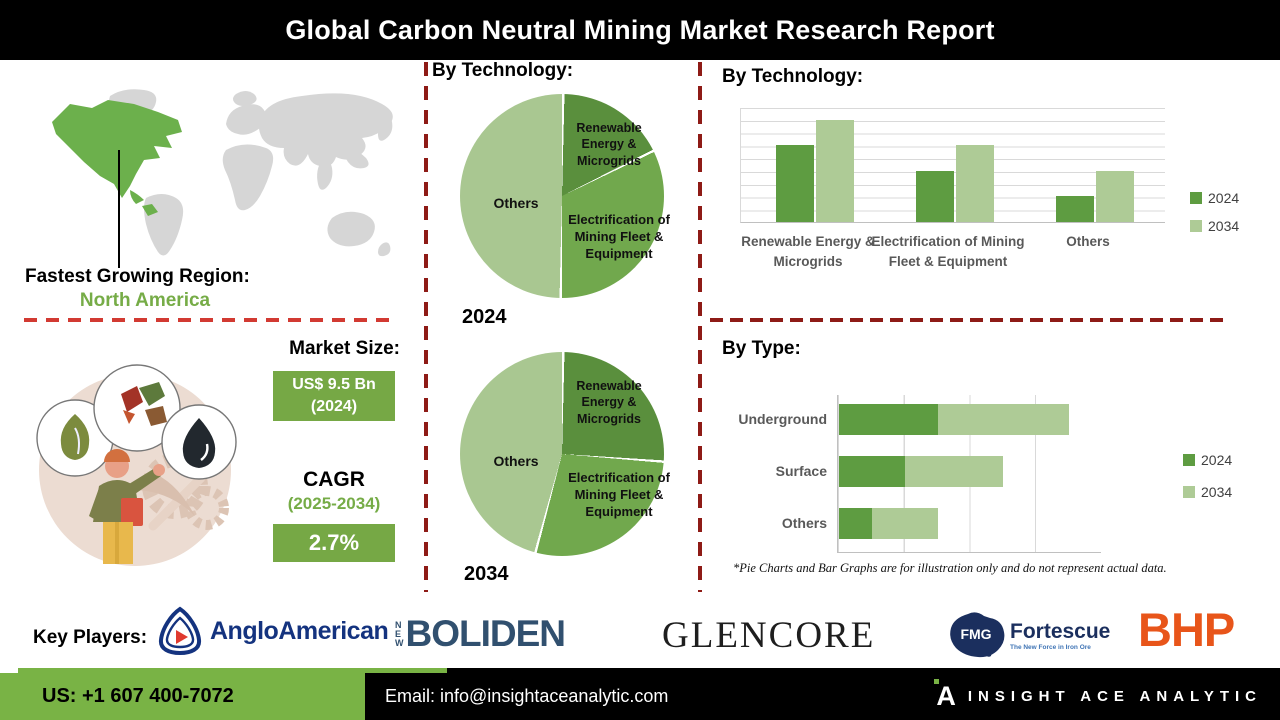 The height and width of the screenshot is (720, 1280). I want to click on cagr-value-box: 2.7%, so click(334, 543).